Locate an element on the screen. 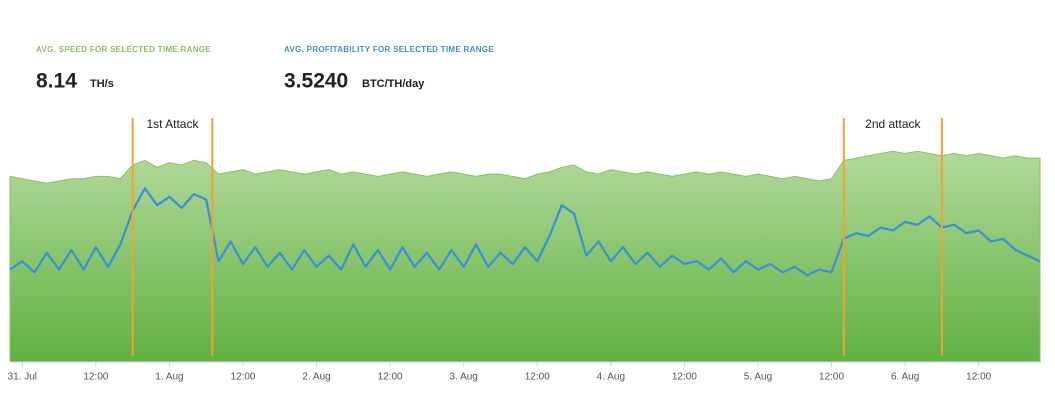 Image resolution: width=1055 pixels, height=401 pixels. x-tick-label: 3. Aug is located at coordinates (464, 377).